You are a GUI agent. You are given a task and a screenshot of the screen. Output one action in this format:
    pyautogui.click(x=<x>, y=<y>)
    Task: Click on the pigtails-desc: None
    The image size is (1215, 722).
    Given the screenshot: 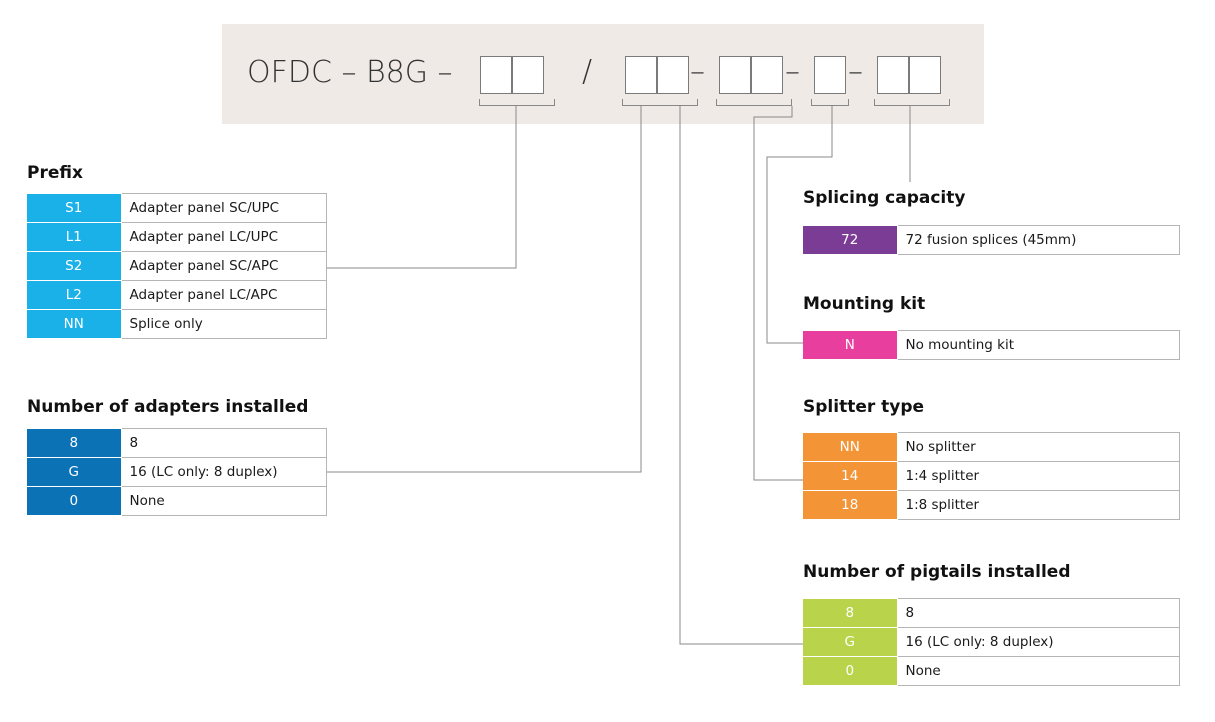 What is the action you would take?
    pyautogui.click(x=1038, y=671)
    